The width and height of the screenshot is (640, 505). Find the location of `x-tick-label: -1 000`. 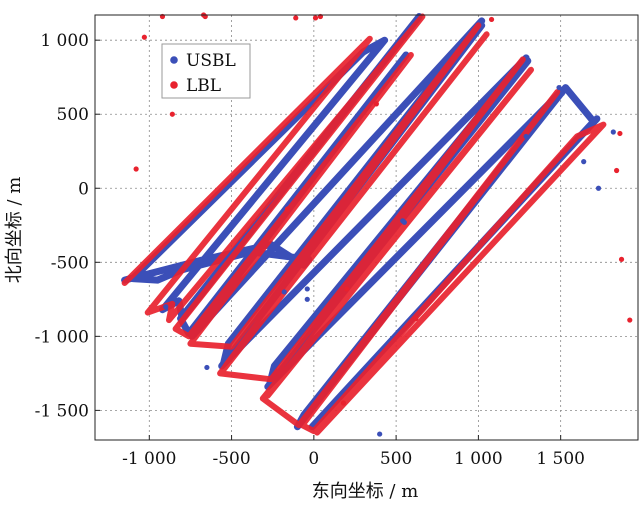

x-tick-label: -1 000 is located at coordinates (149, 459).